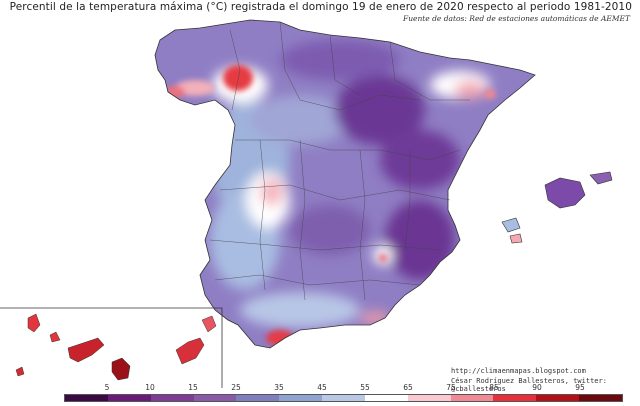 This screenshot has width=640, height=406. What do you see at coordinates (537, 387) in the screenshot?
I see `colorbar-tick-label: 90` at bounding box center [537, 387].